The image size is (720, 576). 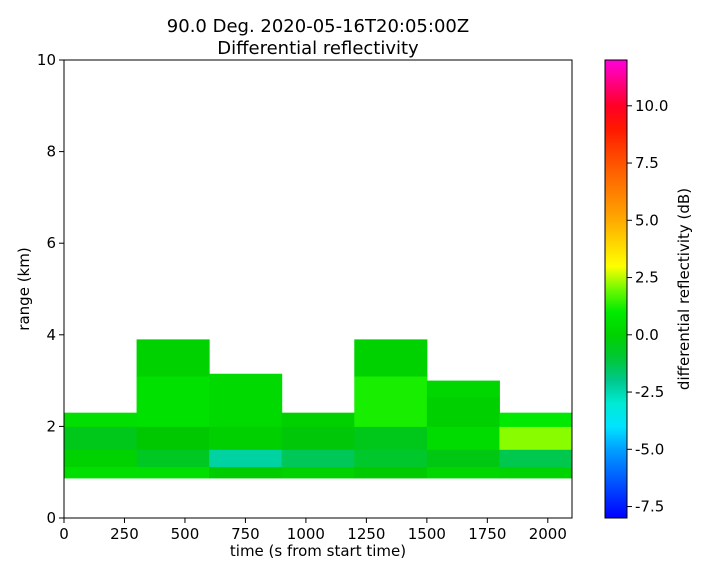 What do you see at coordinates (647, 220) in the screenshot?
I see `colorbar-tick-label: 5.0` at bounding box center [647, 220].